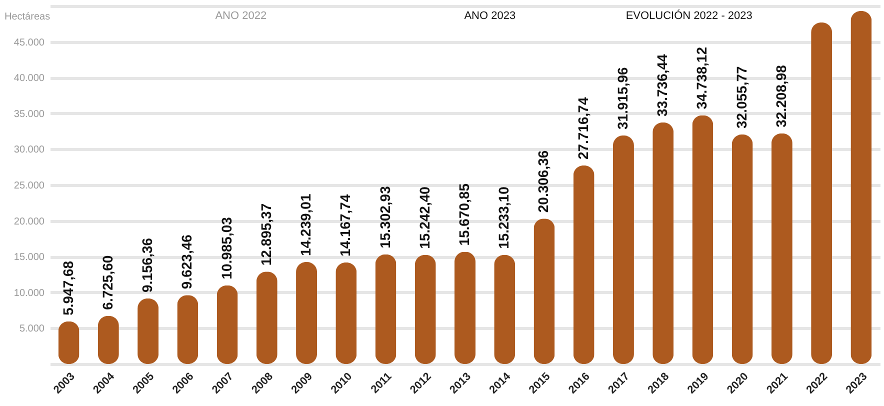 Image resolution: width=884 pixels, height=406 pixels. I want to click on y-tick-label: 40.000, so click(29, 78).